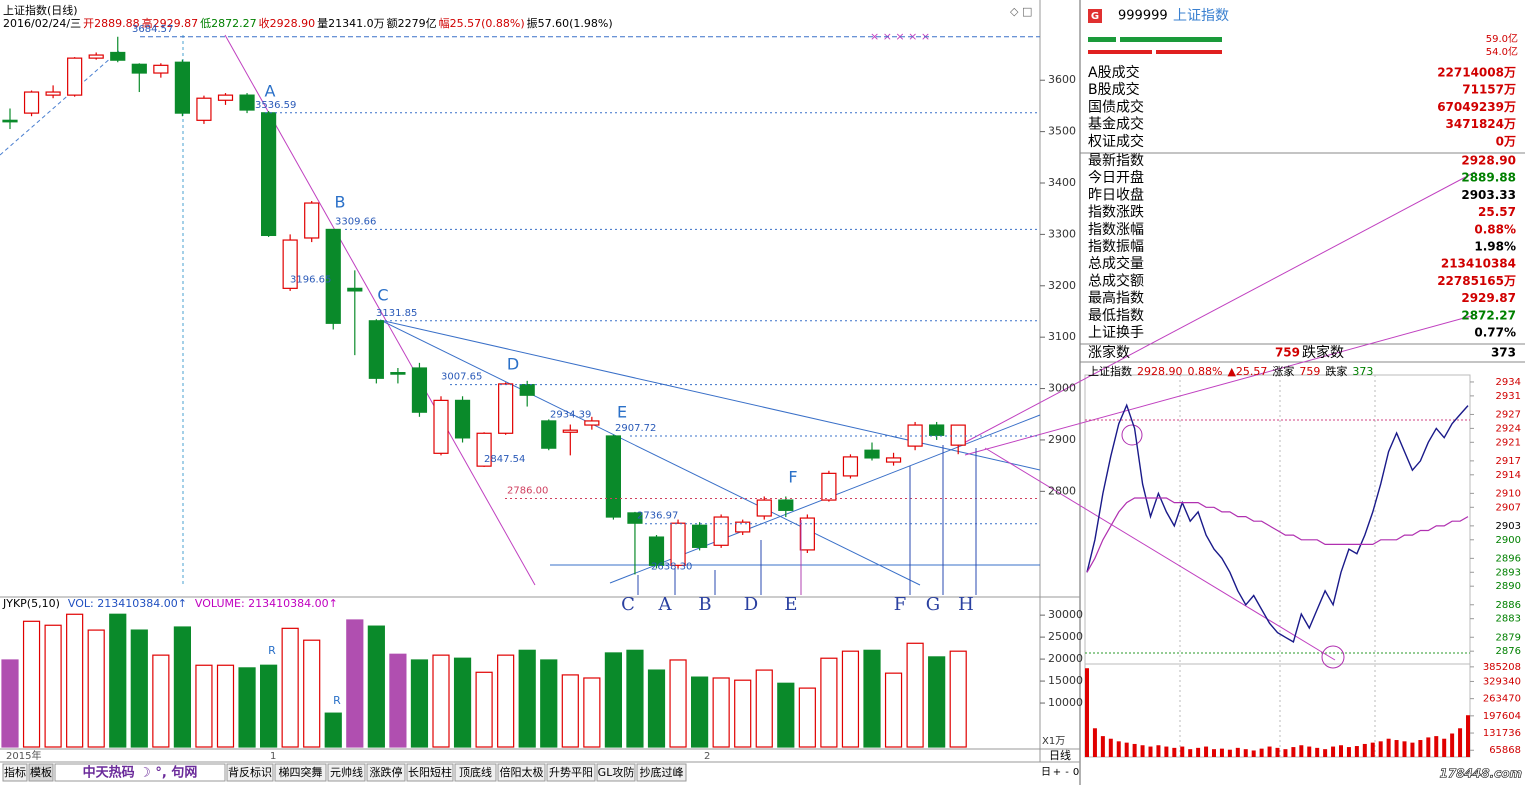 The height and width of the screenshot is (785, 1525). Describe the element at coordinates (1062, 79) in the screenshot. I see `y-tick-label: 3600` at that location.